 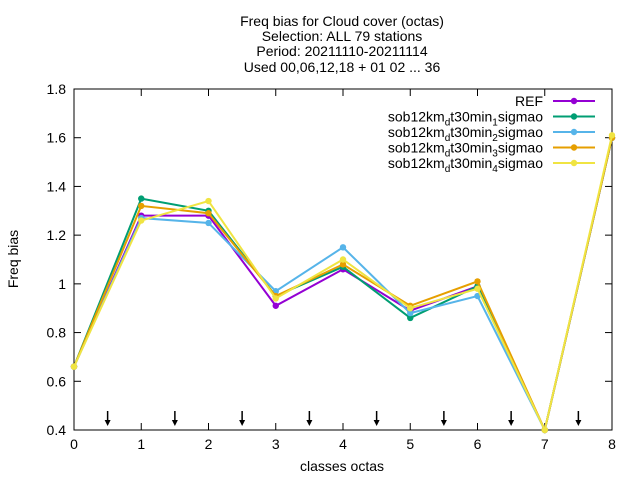 I want to click on legend-label: REF, so click(x=529, y=101).